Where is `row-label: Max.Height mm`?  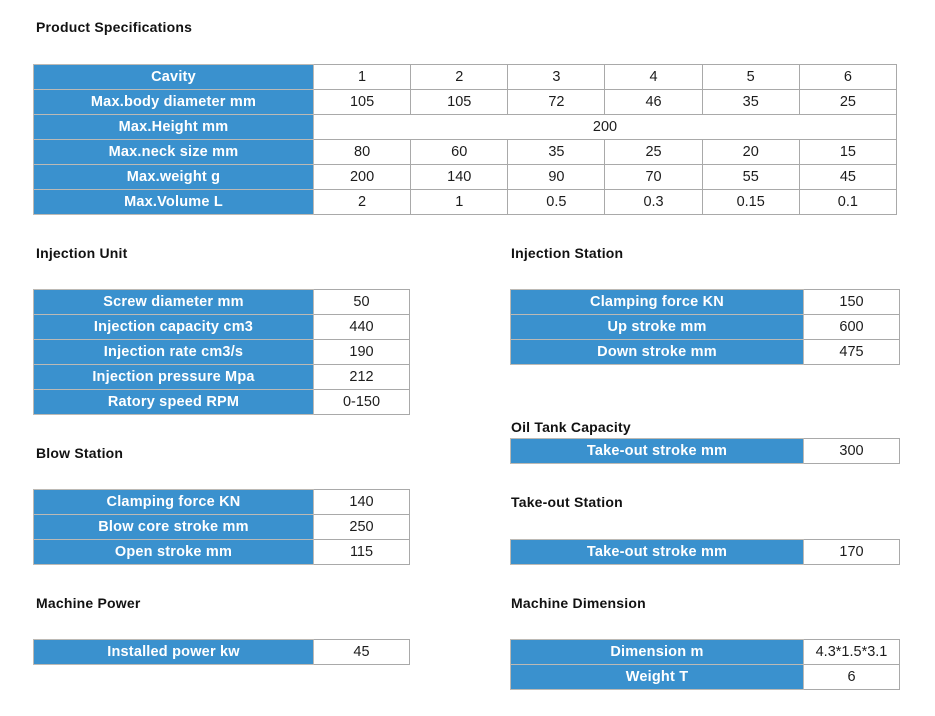 row-label: Max.Height mm is located at coordinates (173, 127).